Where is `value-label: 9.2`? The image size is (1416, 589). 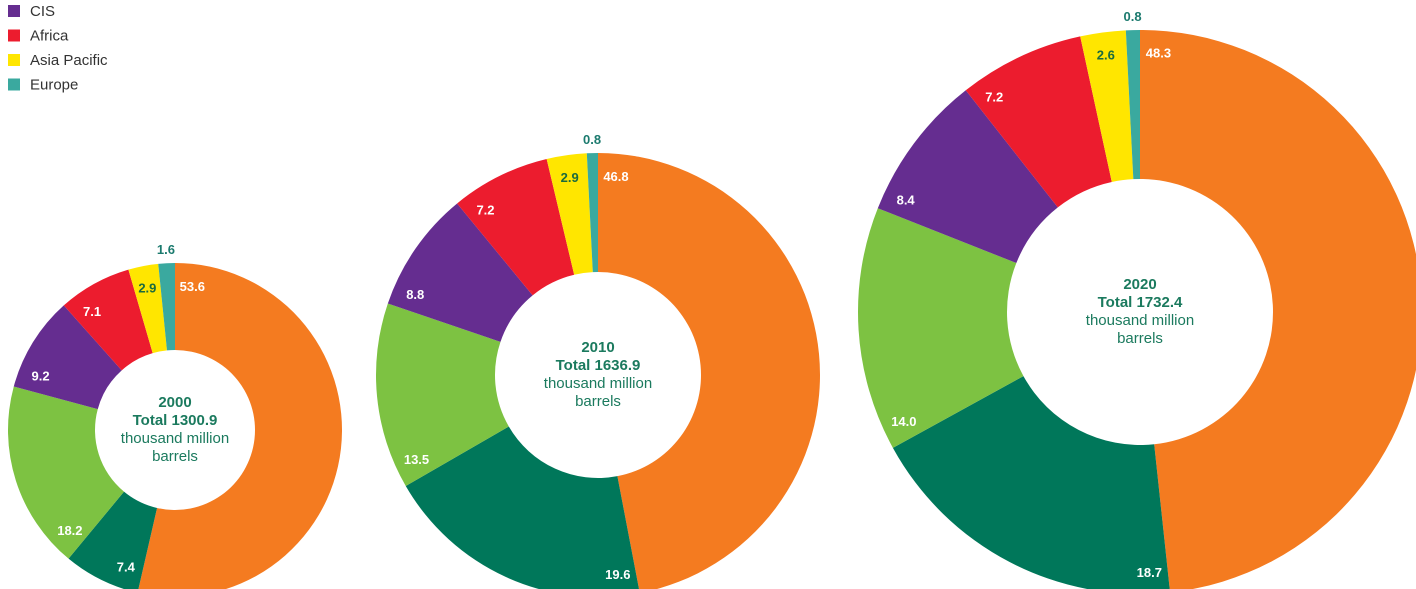 value-label: 9.2 is located at coordinates (41, 376).